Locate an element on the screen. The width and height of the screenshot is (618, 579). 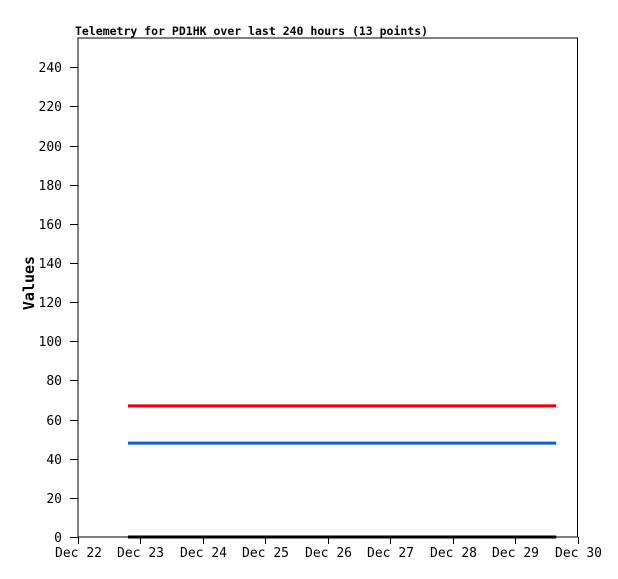
y-tick-label: 100 is located at coordinates (50, 342).